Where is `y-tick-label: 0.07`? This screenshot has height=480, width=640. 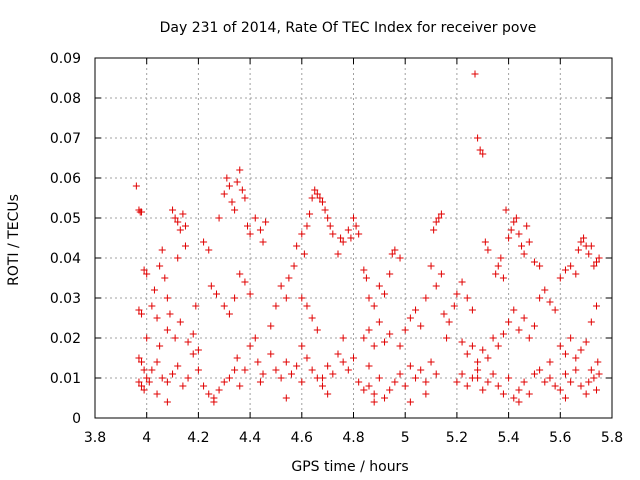 y-tick-label: 0.07 is located at coordinates (65, 139).